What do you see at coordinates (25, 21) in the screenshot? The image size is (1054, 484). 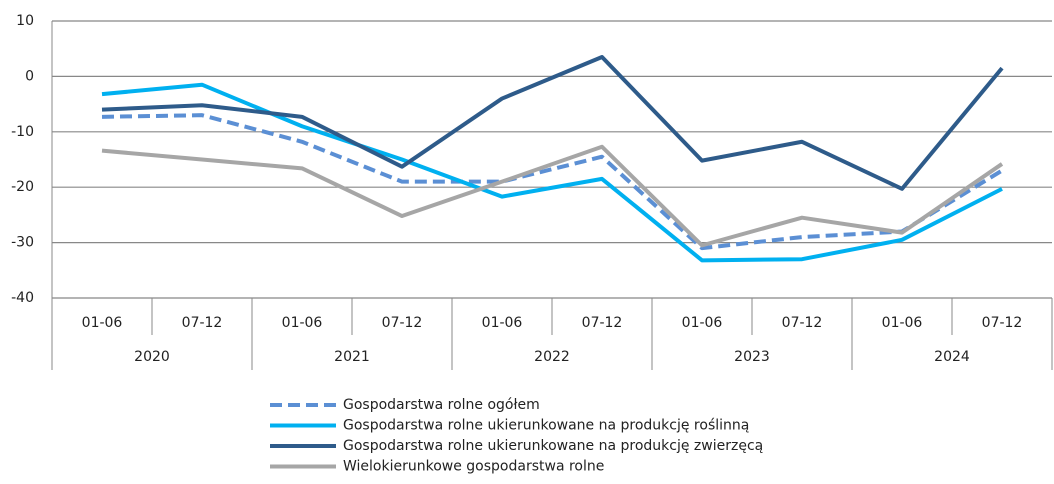 I see `y-tick-label: 10` at bounding box center [25, 21].